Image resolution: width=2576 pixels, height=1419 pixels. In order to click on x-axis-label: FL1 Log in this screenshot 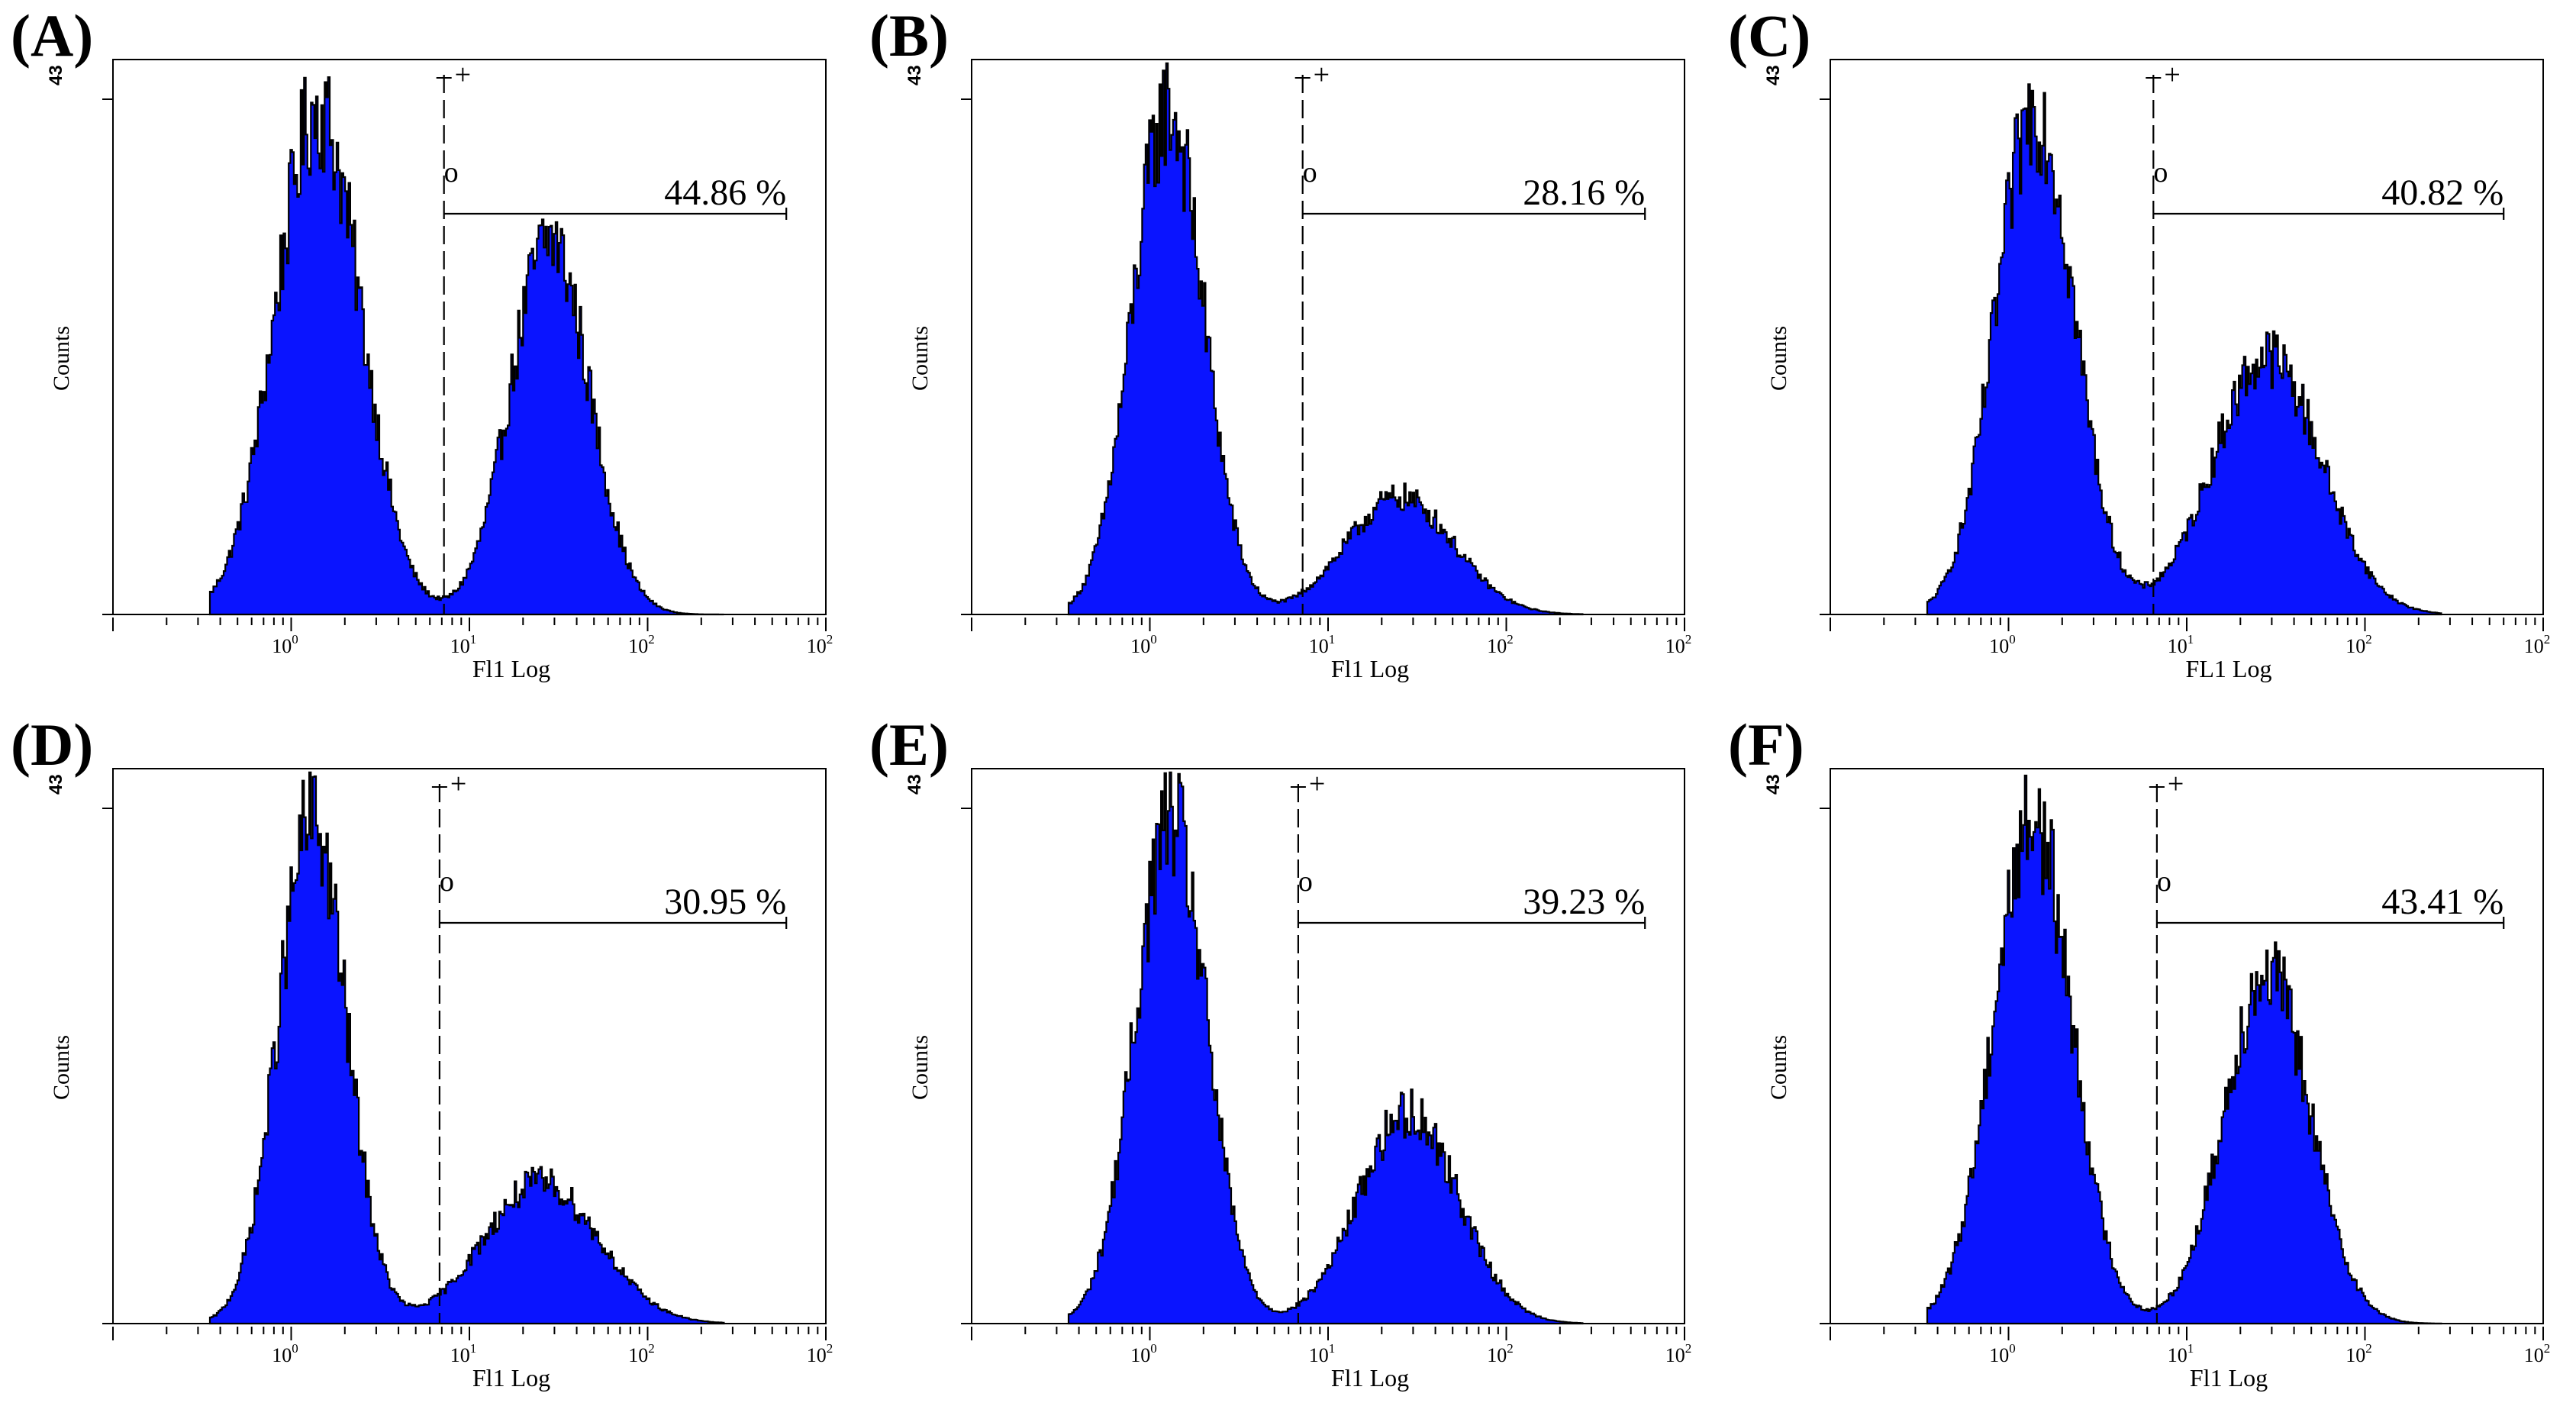, I will do `click(2228, 668)`.